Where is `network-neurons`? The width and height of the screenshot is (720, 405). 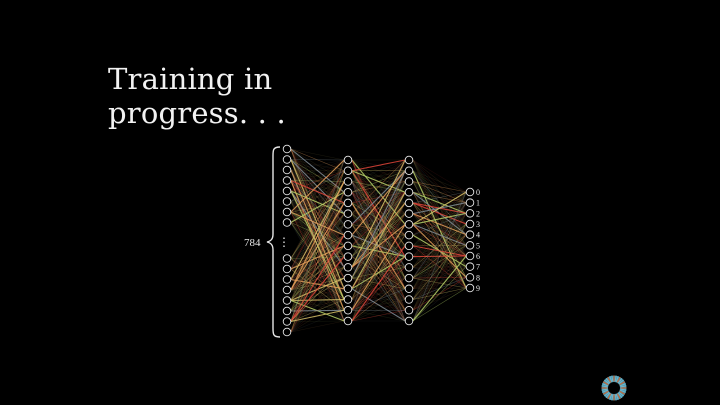 network-neurons is located at coordinates (378, 240).